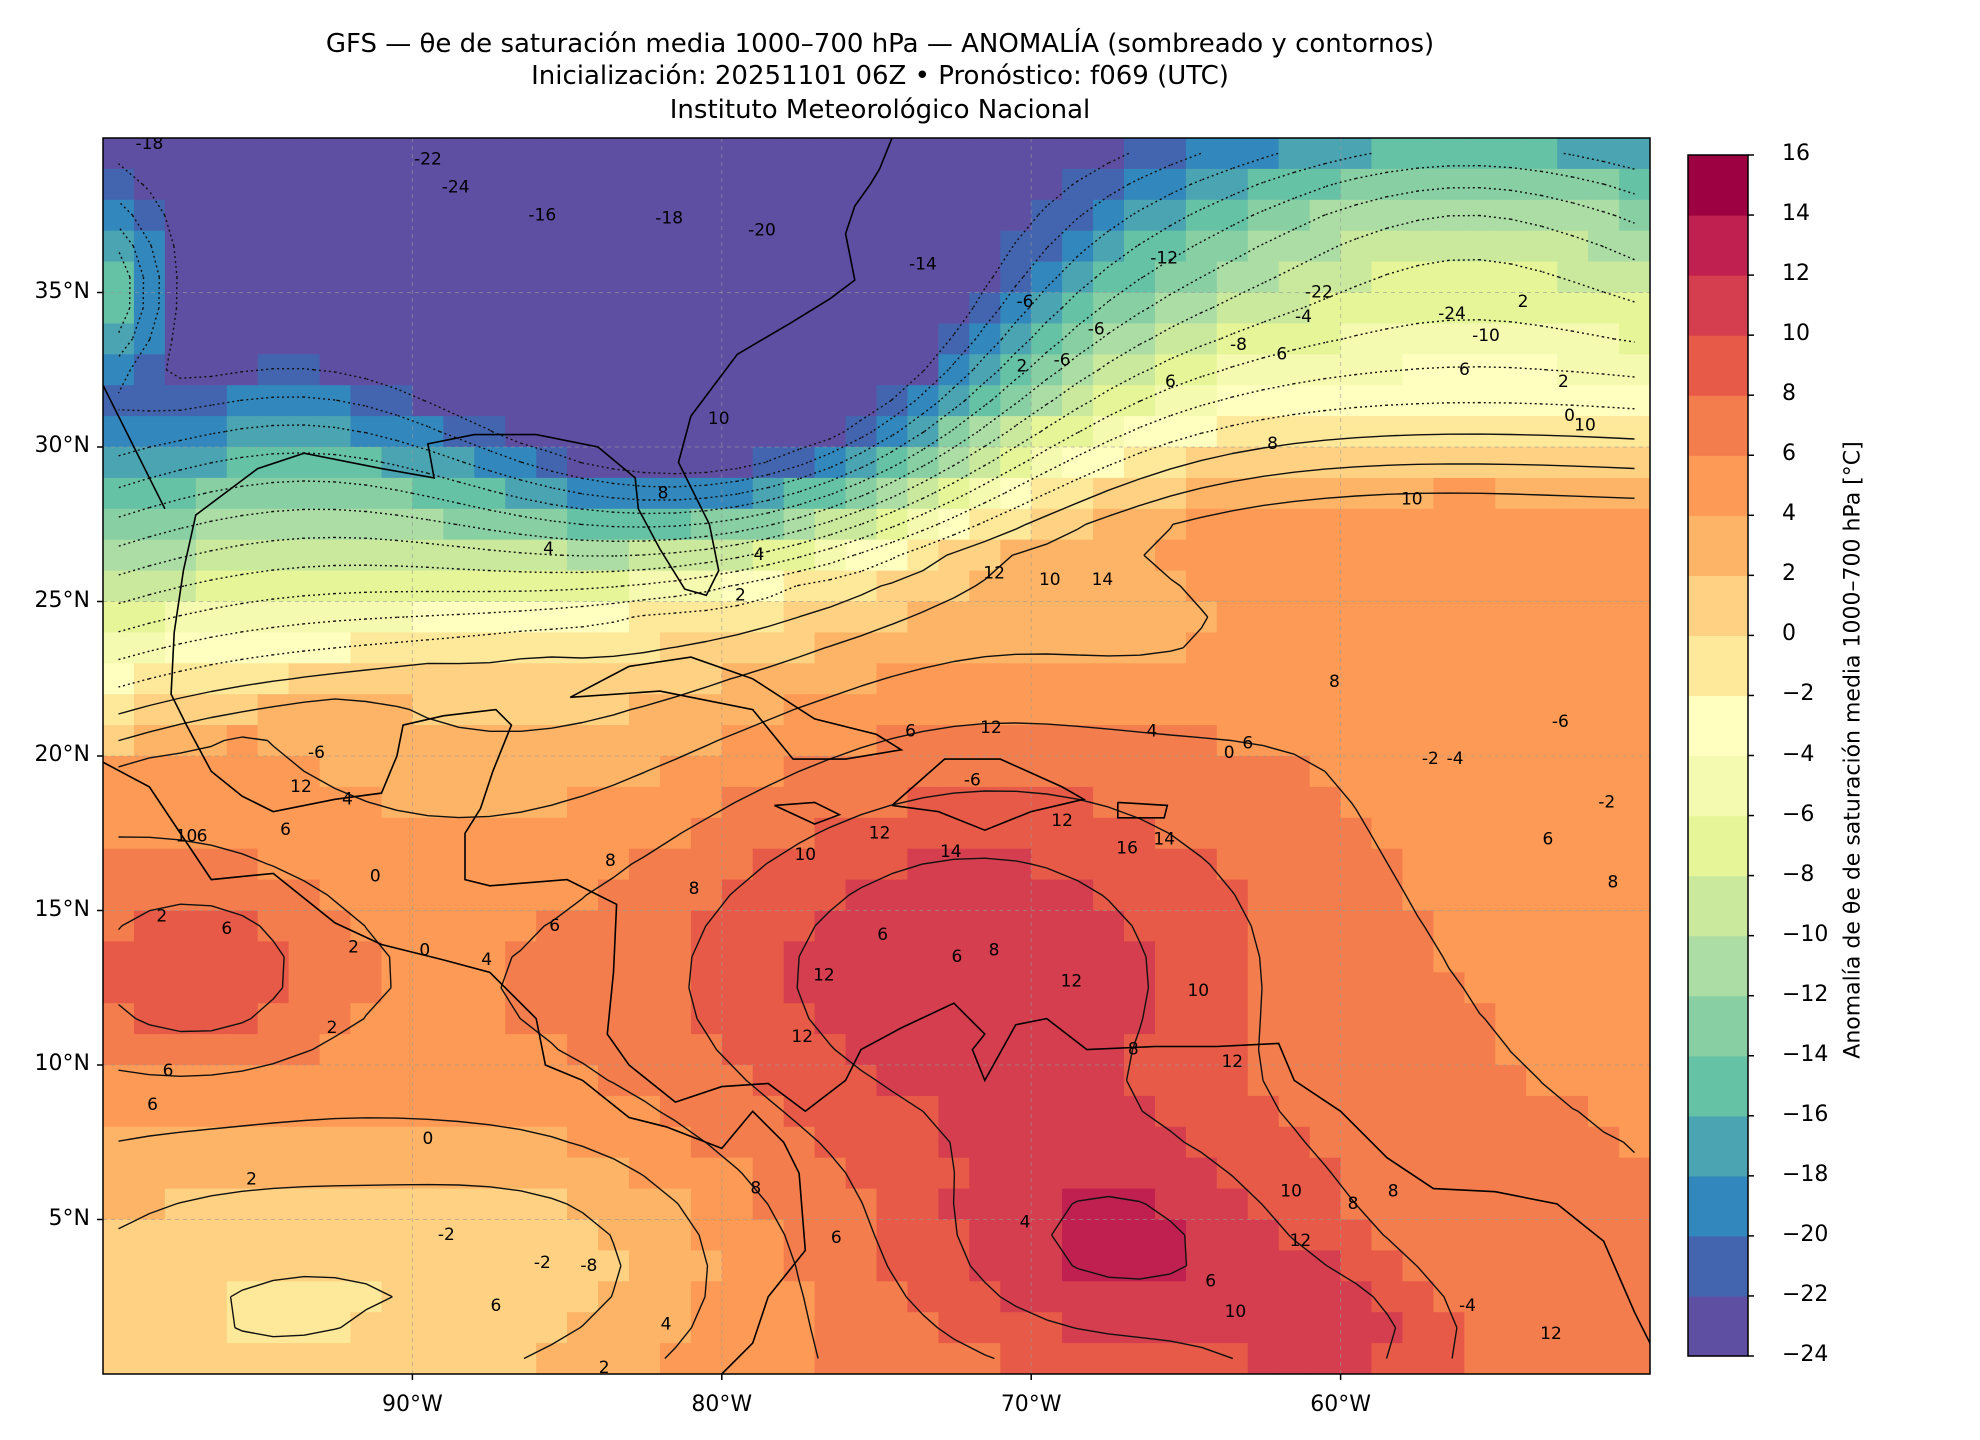  What do you see at coordinates (624, 313) in the screenshot?
I see `contour-line` at bounding box center [624, 313].